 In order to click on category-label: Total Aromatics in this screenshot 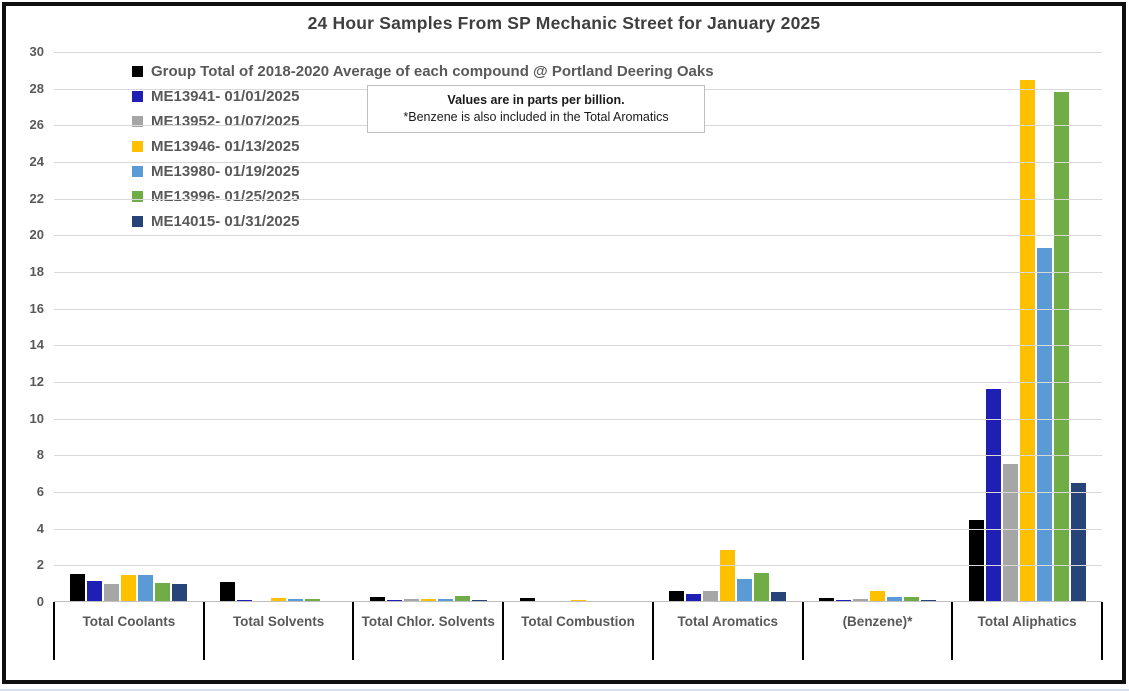, I will do `click(727, 621)`.